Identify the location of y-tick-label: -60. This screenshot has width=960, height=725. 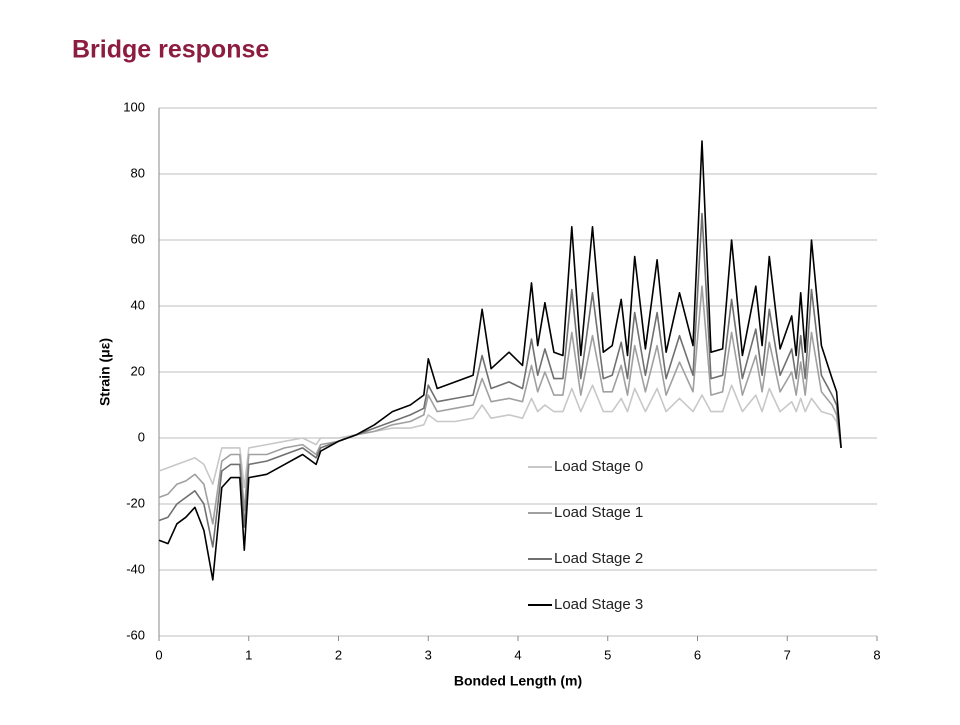
(135, 634).